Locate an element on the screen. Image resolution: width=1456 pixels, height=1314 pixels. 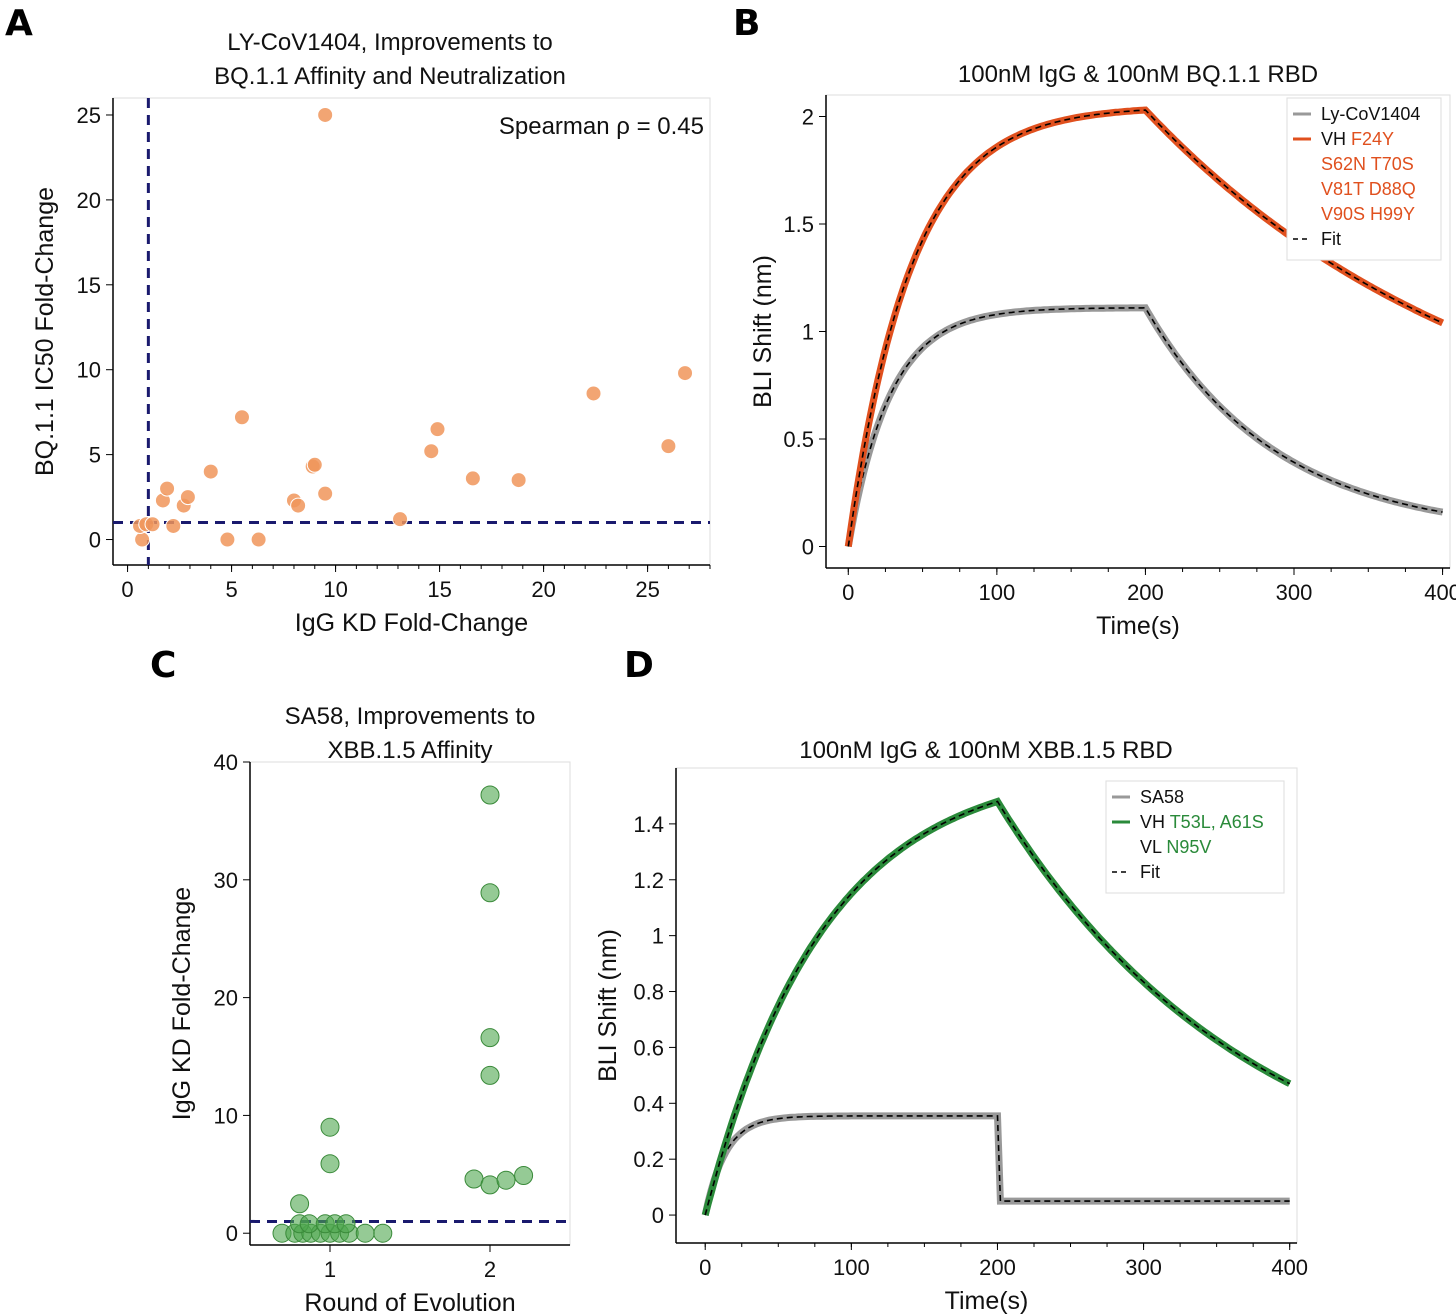
legend-label: VL N95V is located at coordinates (1175, 847).